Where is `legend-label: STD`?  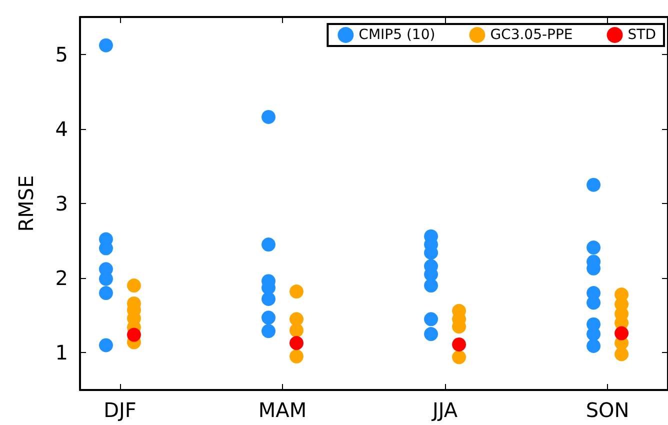
legend-label: STD is located at coordinates (642, 35).